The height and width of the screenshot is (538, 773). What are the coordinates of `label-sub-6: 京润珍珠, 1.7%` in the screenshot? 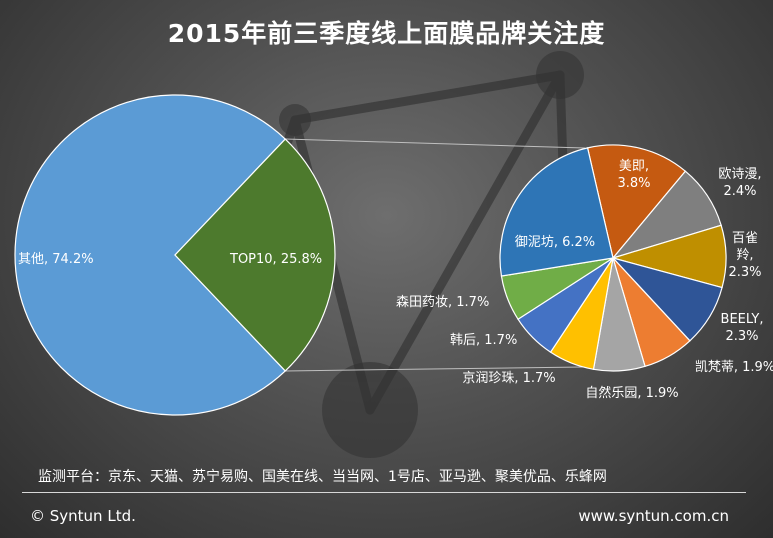 It's located at (508, 378).